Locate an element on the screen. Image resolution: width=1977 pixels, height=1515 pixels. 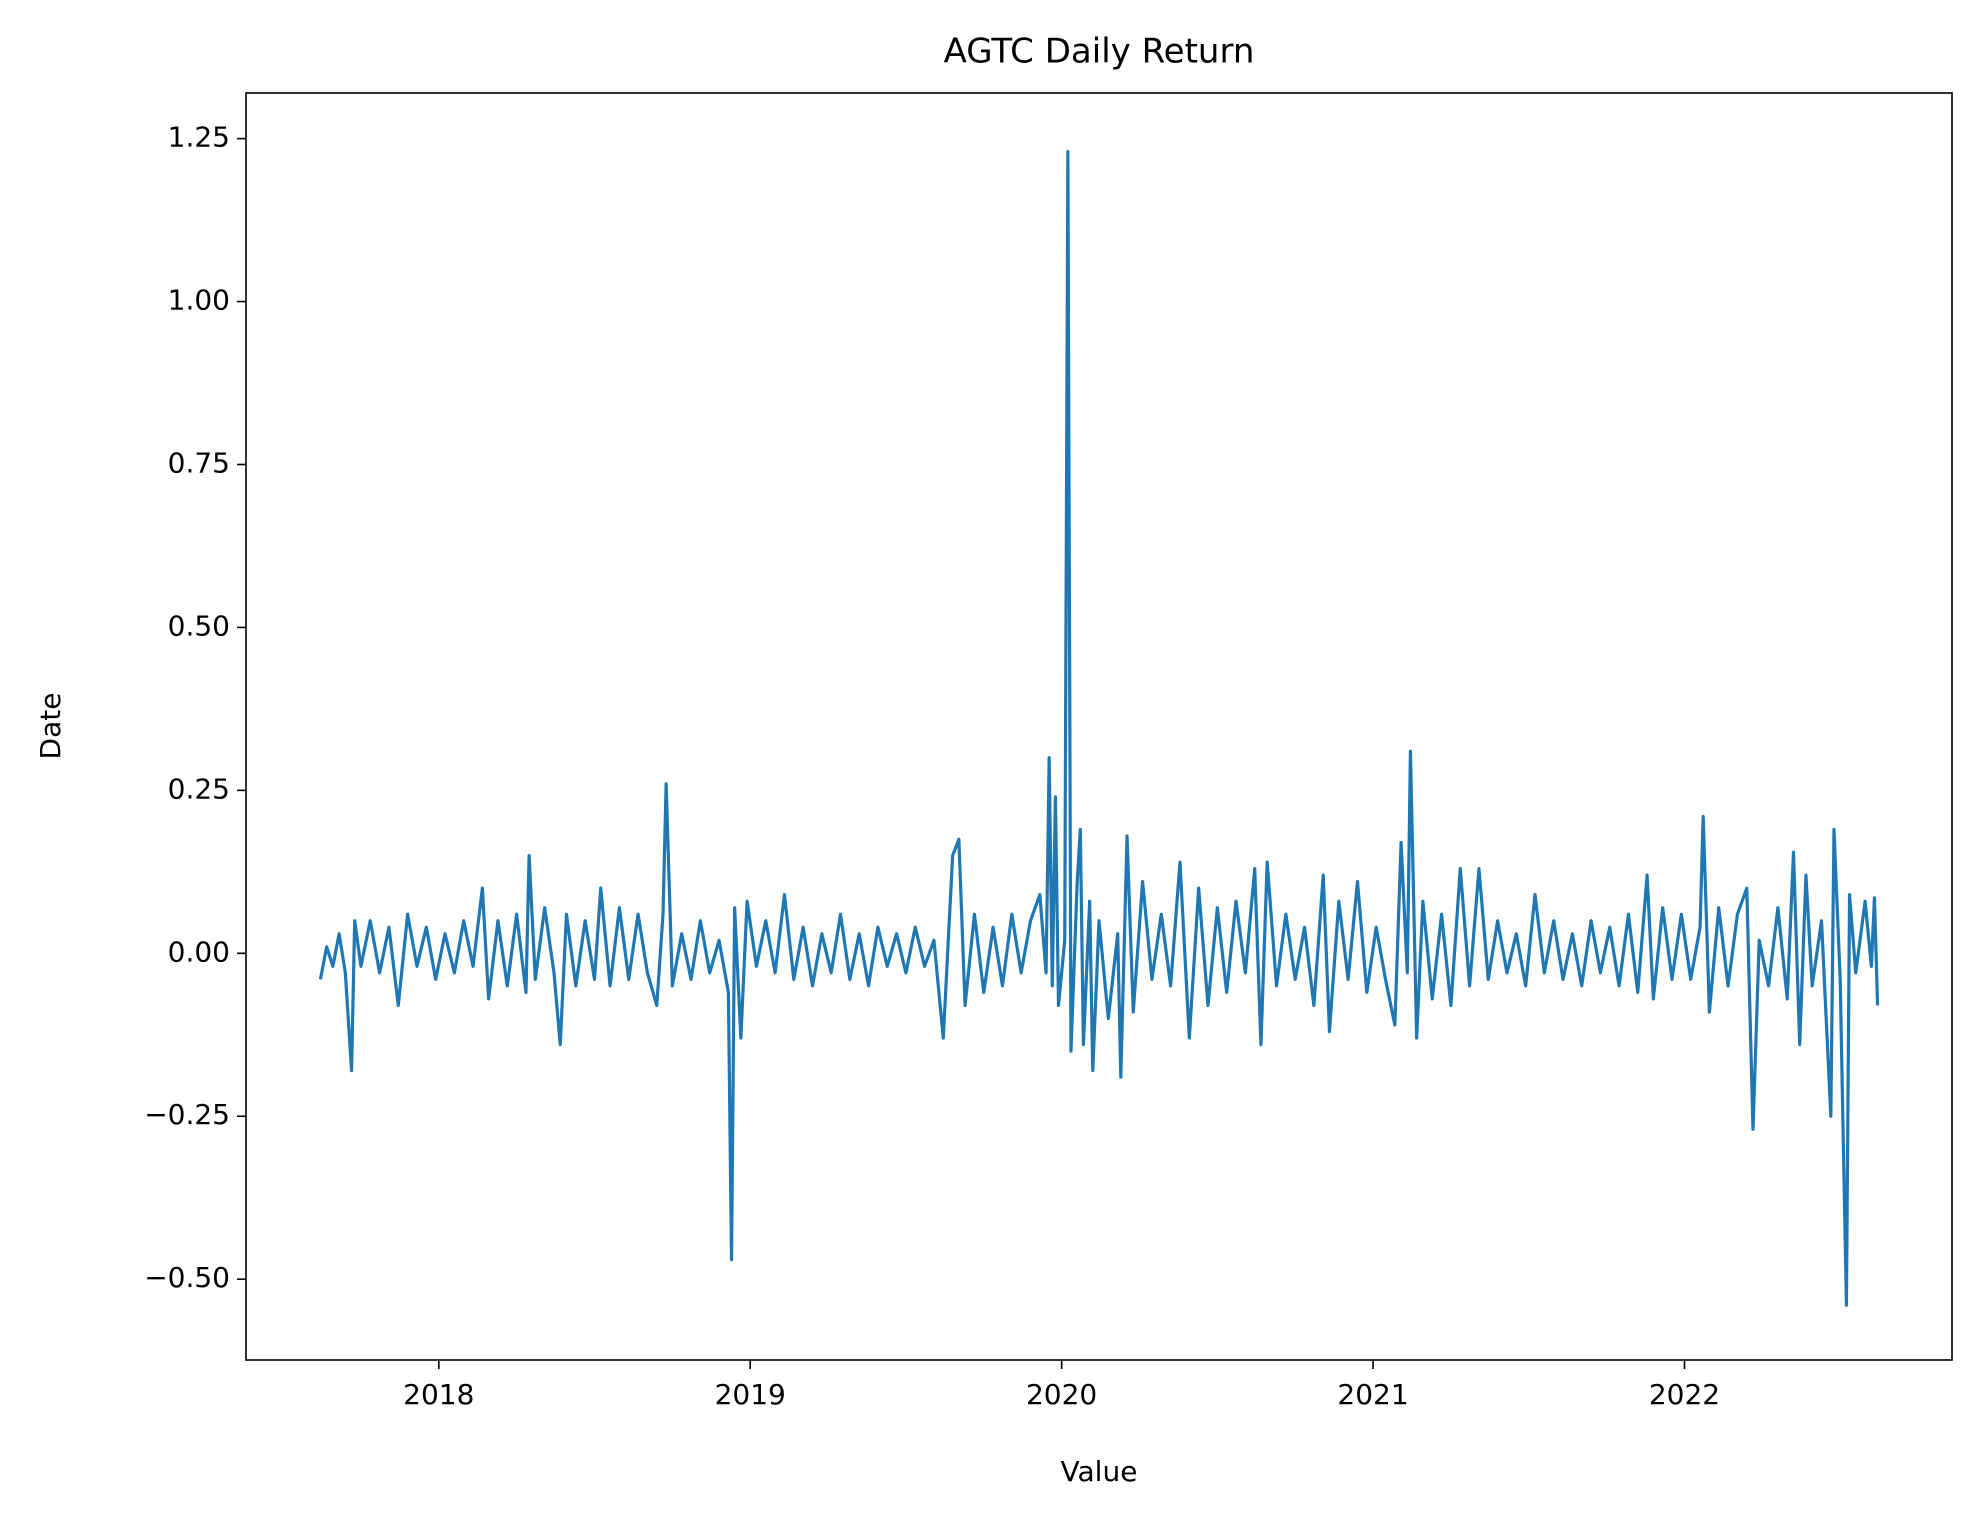
y-tick-label: 0.25 is located at coordinates (199, 788).